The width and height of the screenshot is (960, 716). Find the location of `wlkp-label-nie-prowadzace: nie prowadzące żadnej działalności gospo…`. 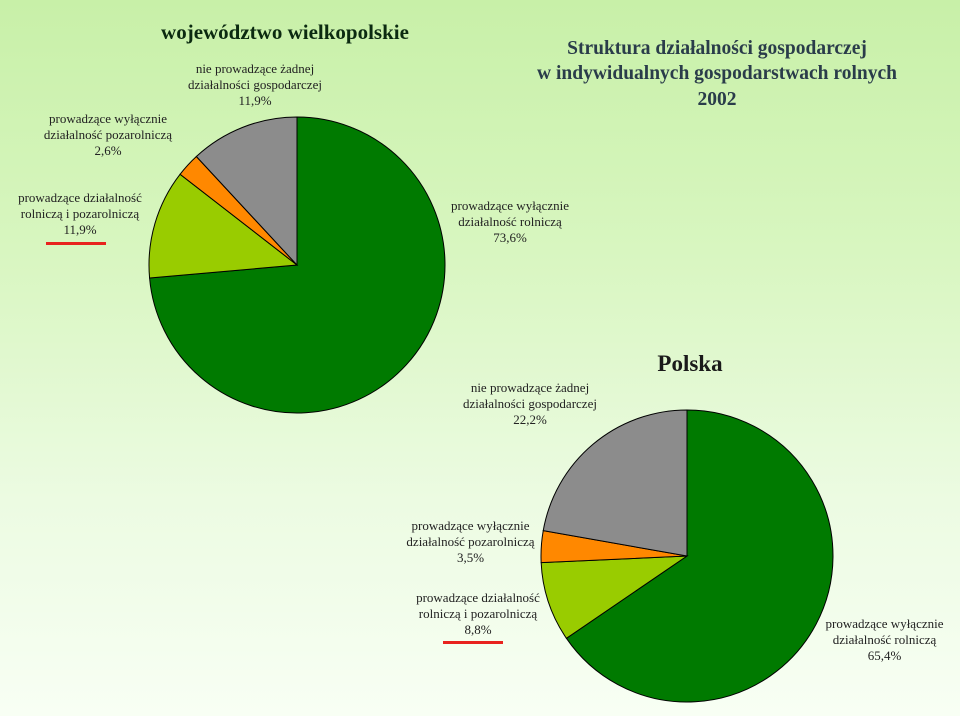

wlkp-label-nie-prowadzace: nie prowadzące żadnej działalności gospo… is located at coordinates (255, 84).